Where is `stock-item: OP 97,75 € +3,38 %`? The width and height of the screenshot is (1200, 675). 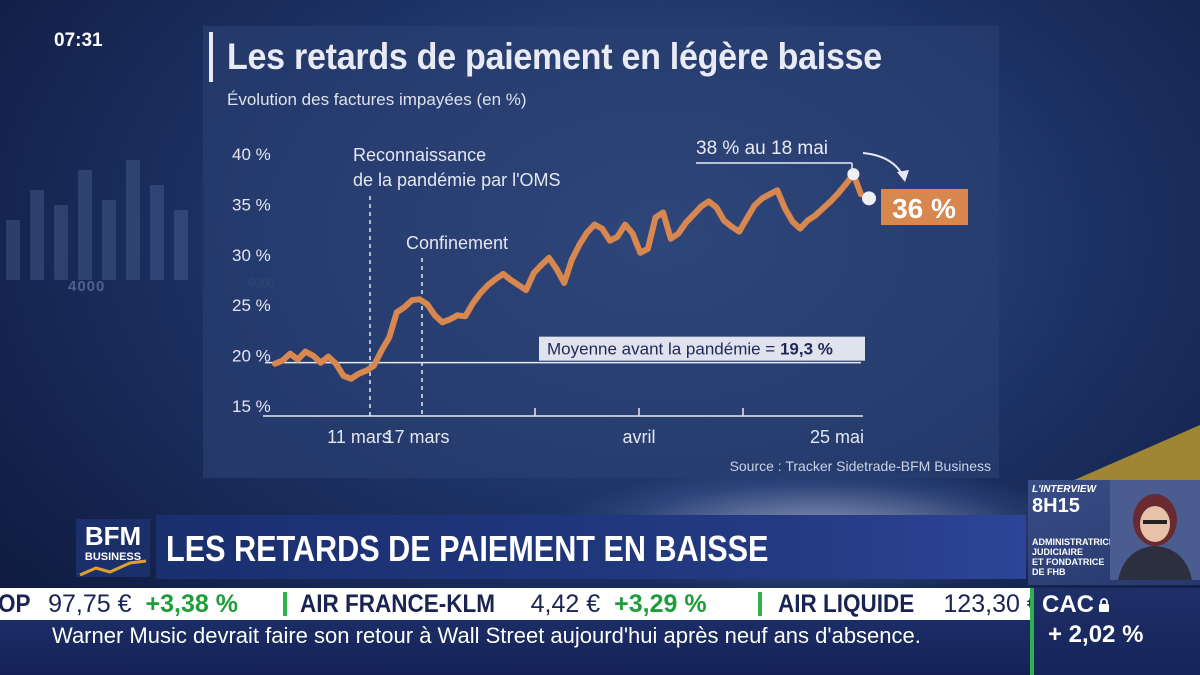
stock-item: OP 97,75 € +3,38 % is located at coordinates (119, 604).